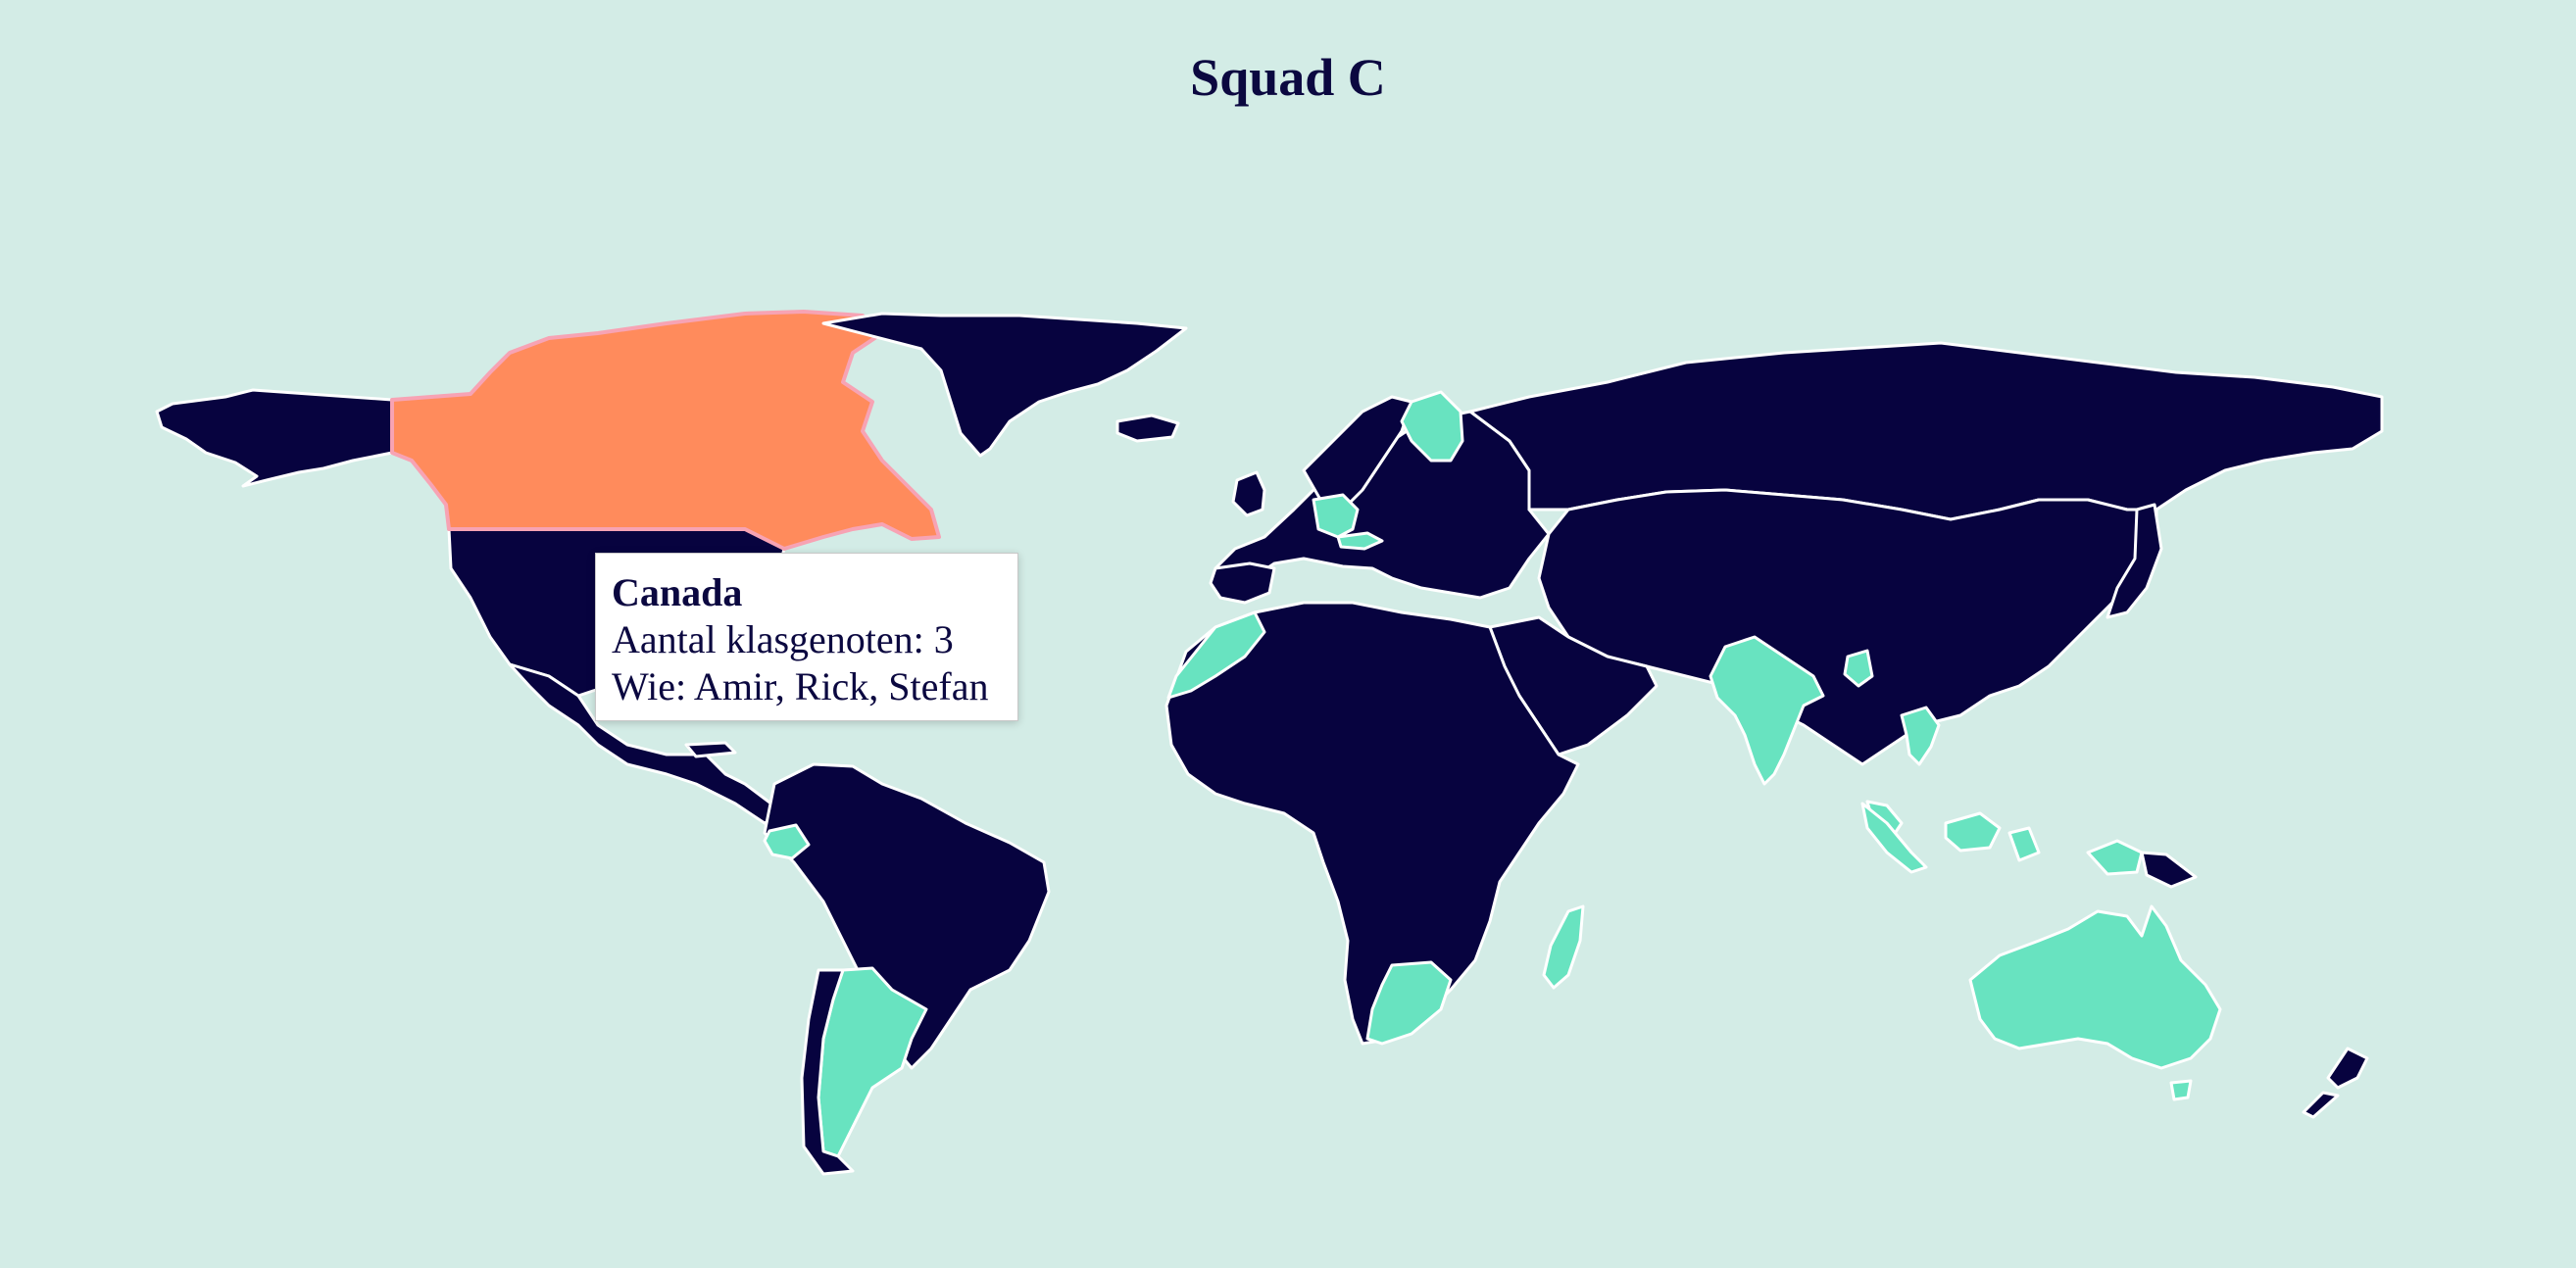  I want to click on country-new-zealand, so click(2335, 1083).